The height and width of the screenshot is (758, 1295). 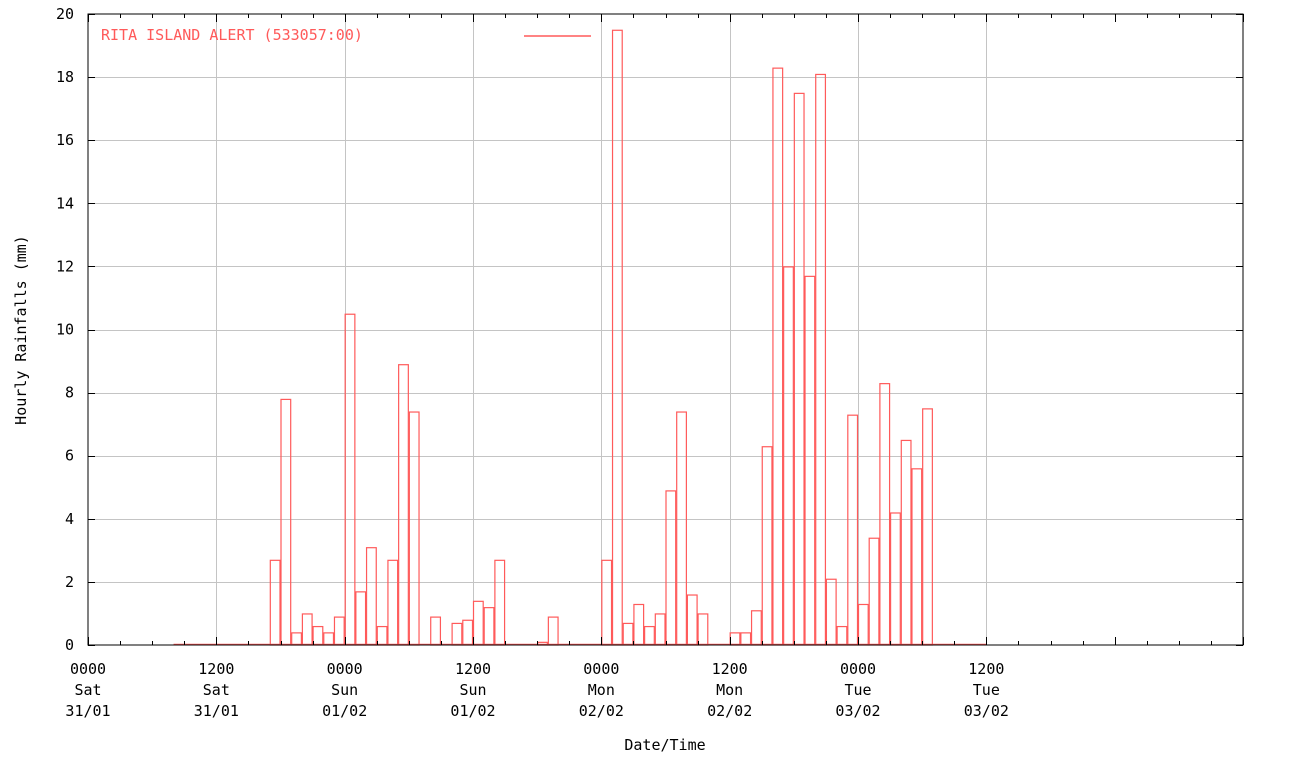 What do you see at coordinates (65, 77) in the screenshot?
I see `y-tick-label: 18` at bounding box center [65, 77].